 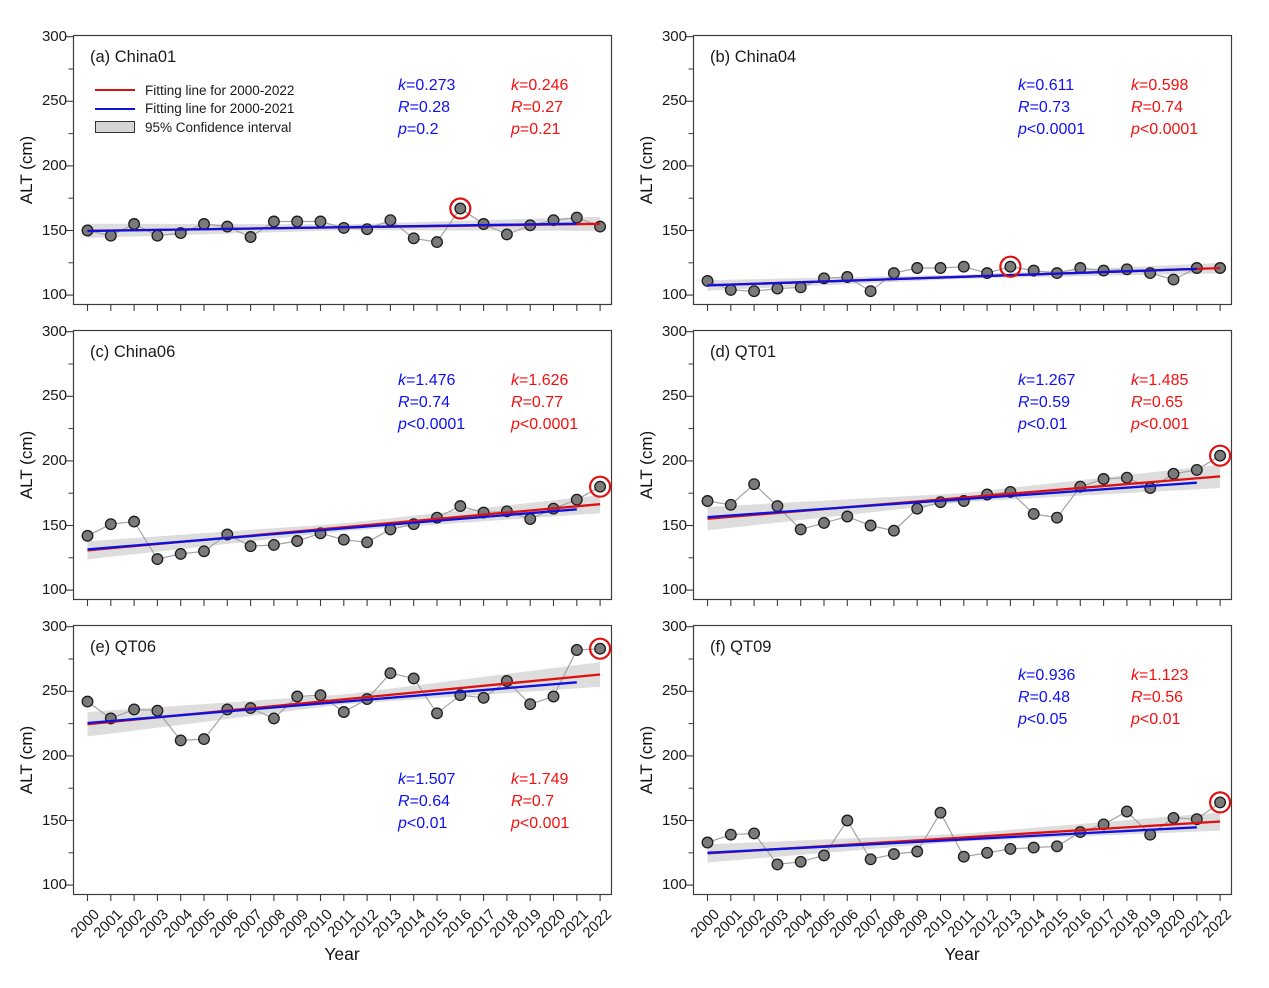 What do you see at coordinates (1047, 675) in the screenshot?
I see `stat-blue-k: k=0.936` at bounding box center [1047, 675].